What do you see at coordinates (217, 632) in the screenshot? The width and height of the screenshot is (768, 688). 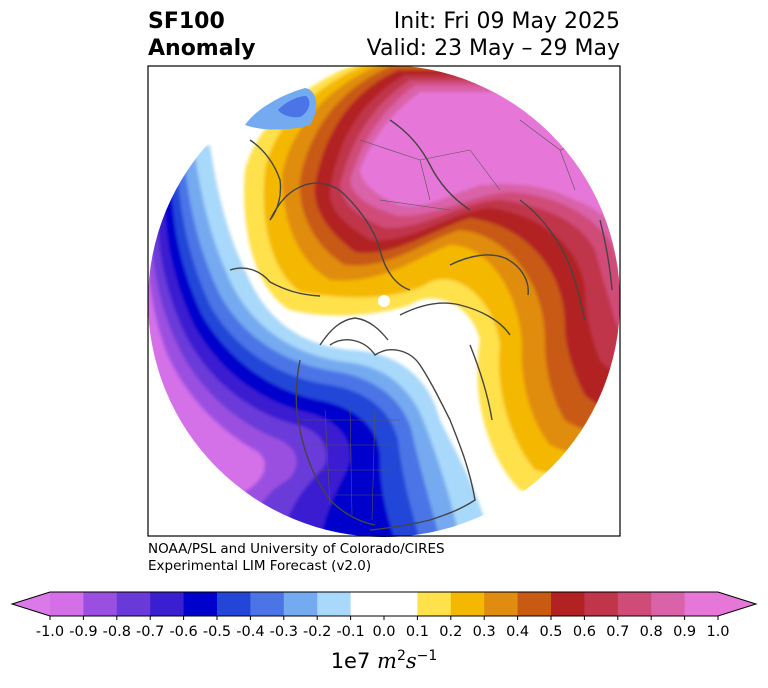 I see `colorbar-tick-label: -0.5` at bounding box center [217, 632].